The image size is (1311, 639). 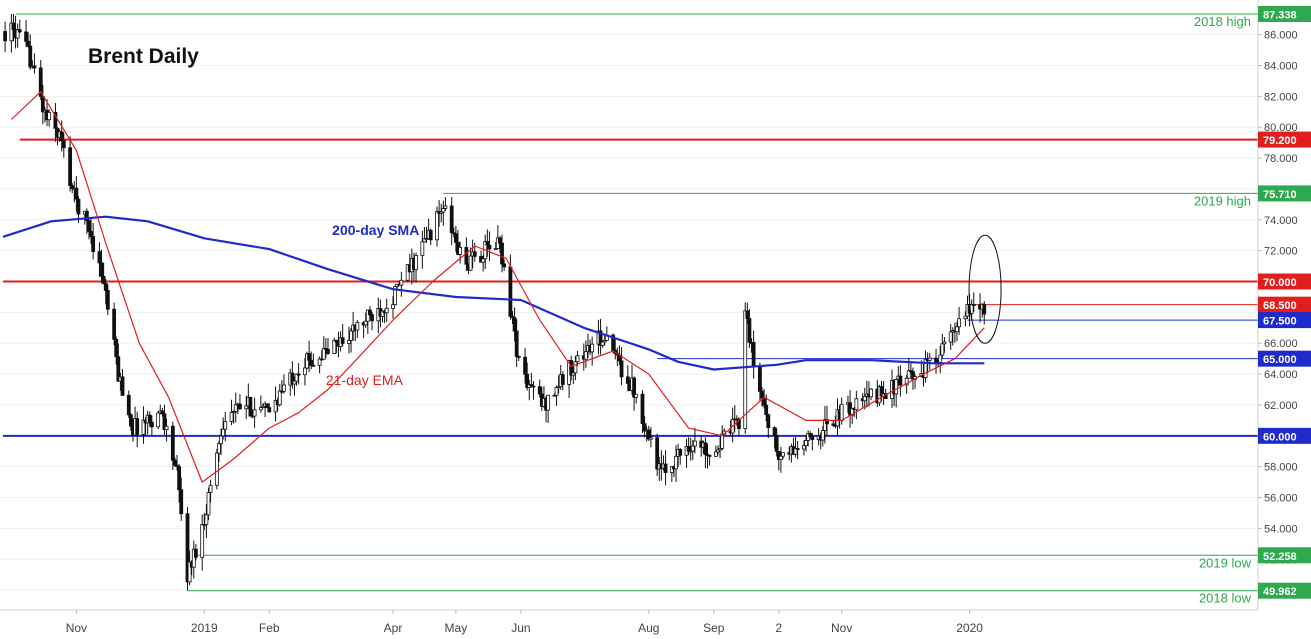 What do you see at coordinates (393, 628) in the screenshot?
I see `x-tick-label: Apr` at bounding box center [393, 628].